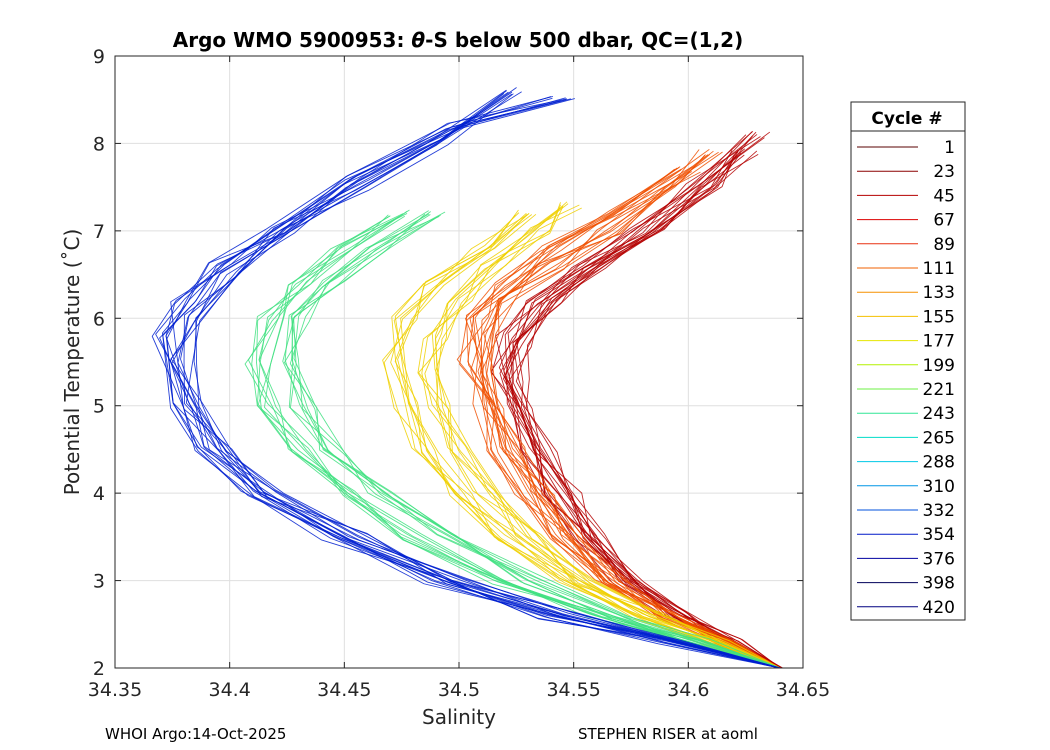 The image size is (1050, 750). What do you see at coordinates (939, 269) in the screenshot?
I see `legend-label: 111` at bounding box center [939, 269].